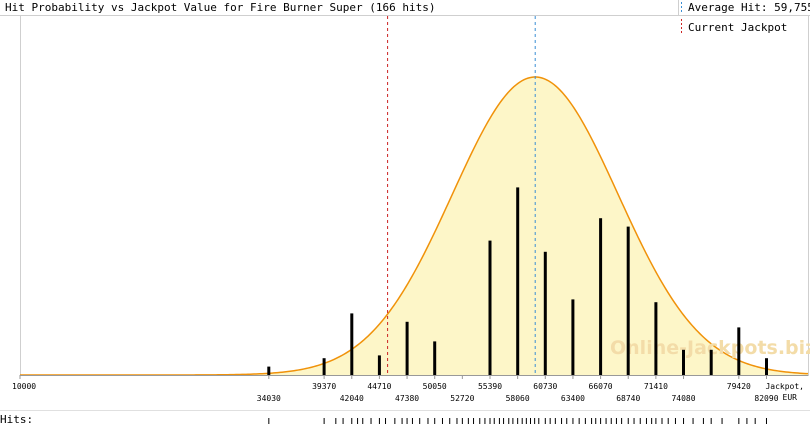 The image size is (810, 425). What do you see at coordinates (745, 17) in the screenshot?
I see `legend: Average Hit: 59,755 Current Jackpot` at bounding box center [745, 17].